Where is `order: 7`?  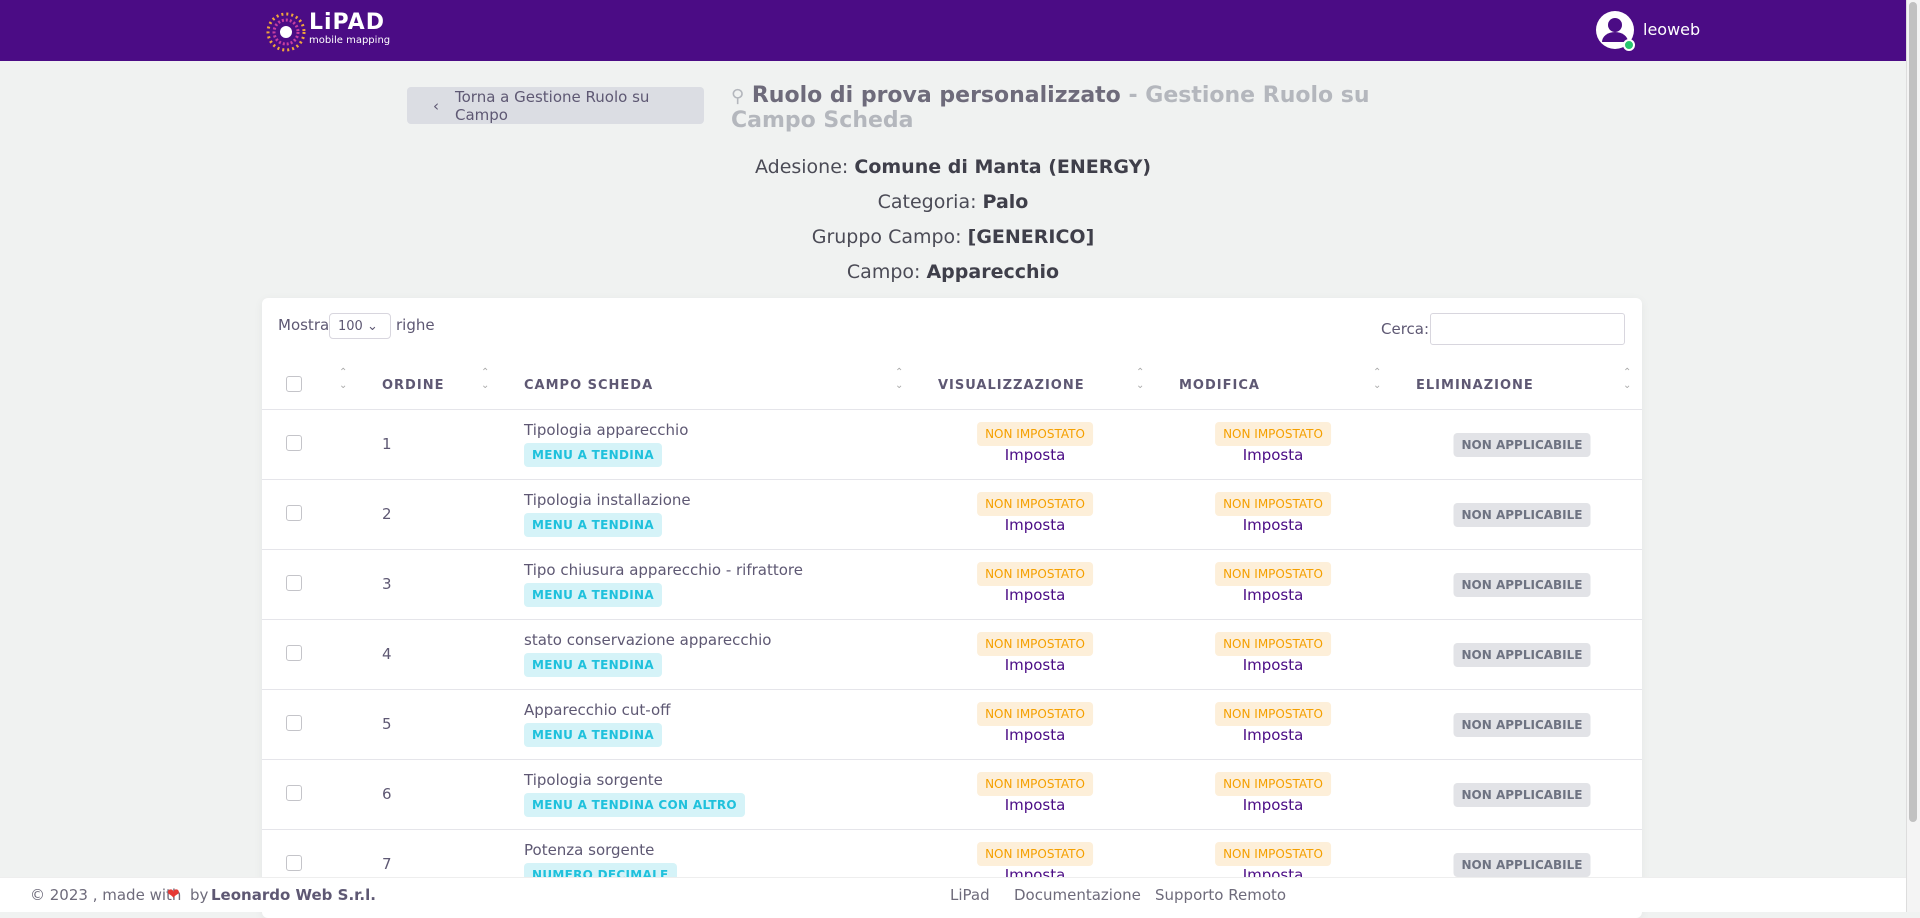 order: 7 is located at coordinates (387, 864).